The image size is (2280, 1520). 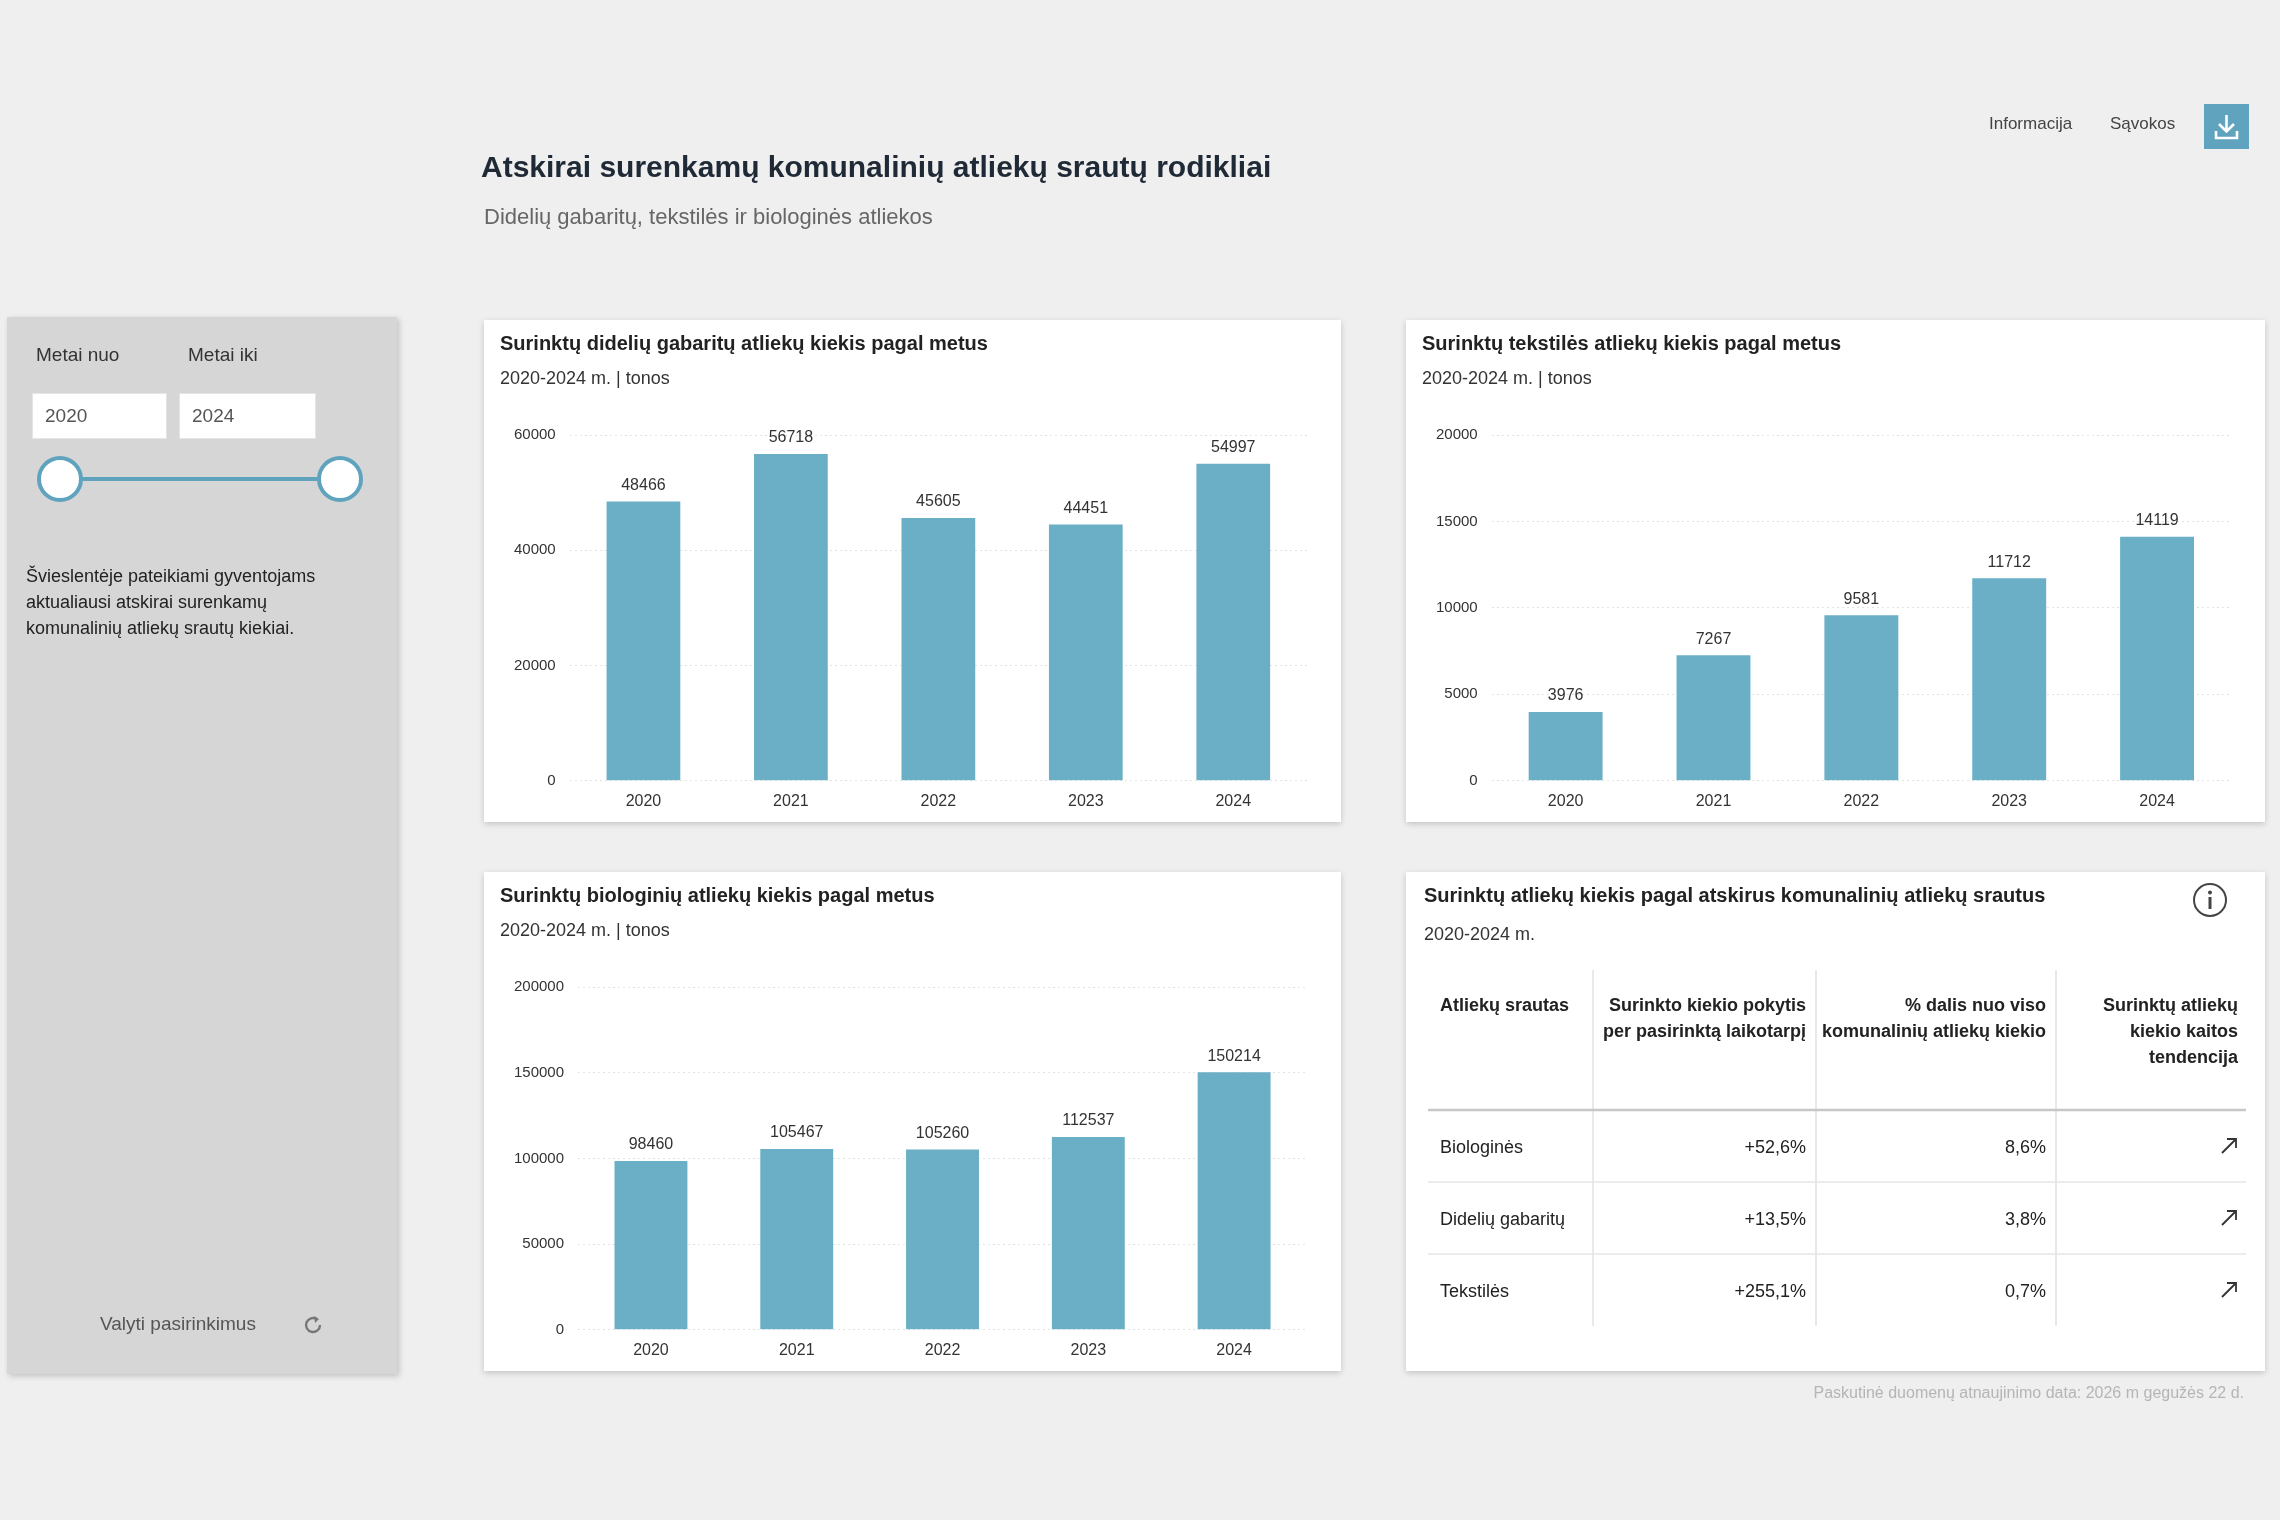 I want to click on data-label: 98460, so click(x=651, y=1144).